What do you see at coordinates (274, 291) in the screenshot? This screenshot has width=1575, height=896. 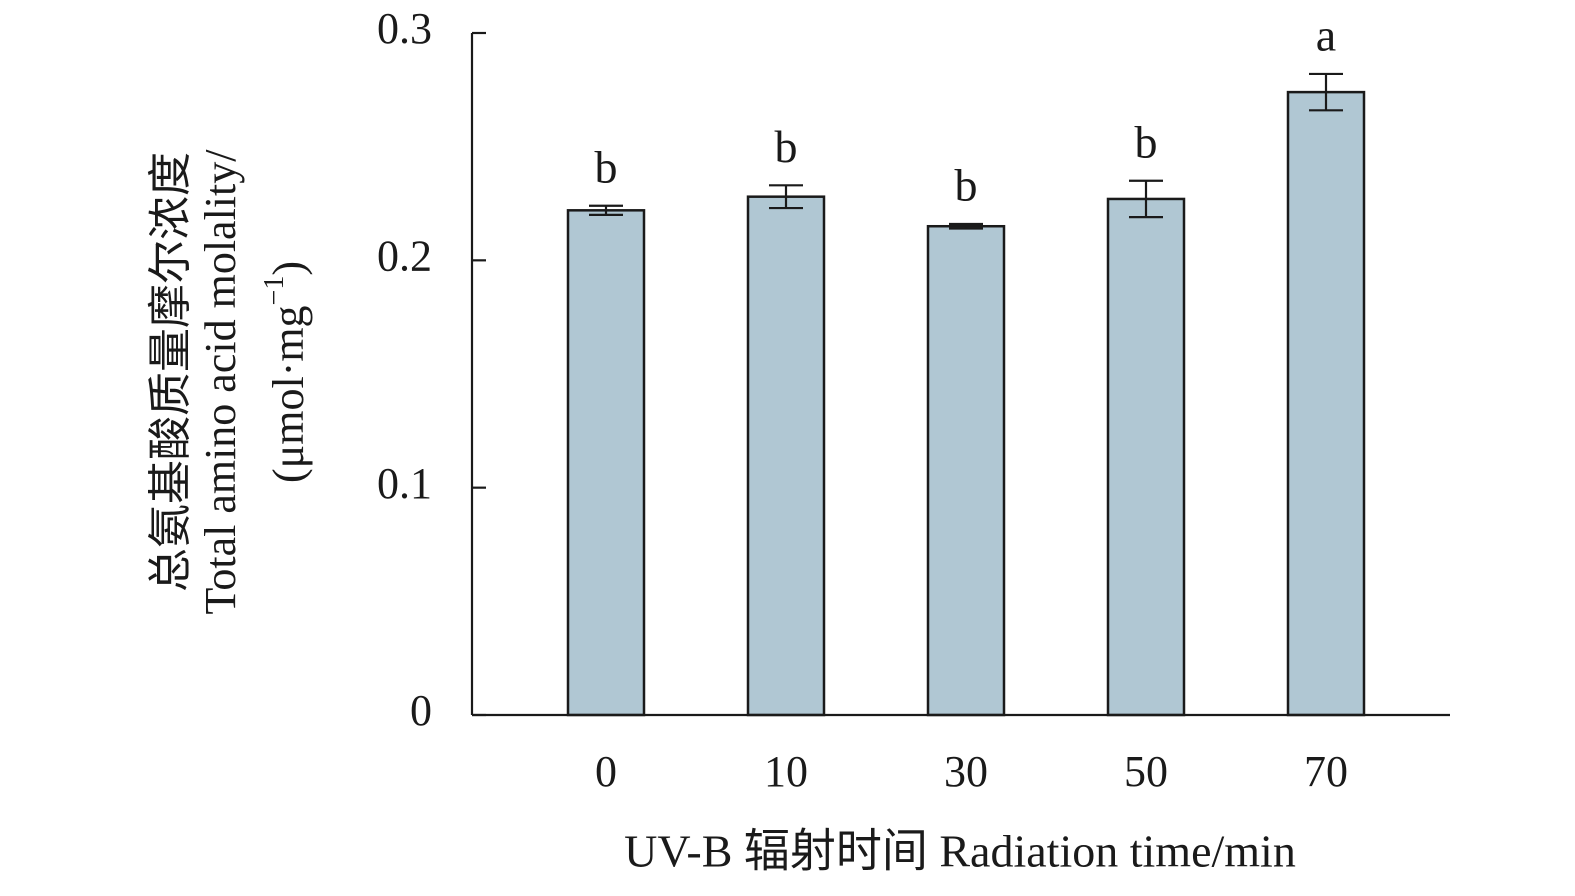 I see `y-axis-unit-exponent: −1` at bounding box center [274, 291].